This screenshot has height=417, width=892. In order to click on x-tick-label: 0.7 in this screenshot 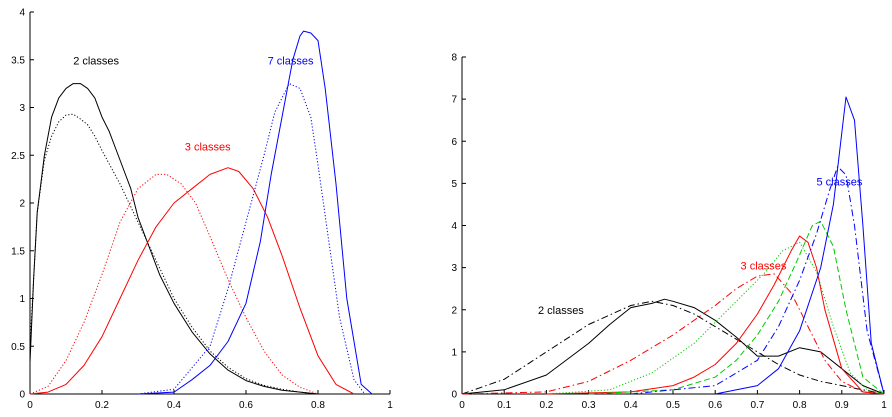, I will do `click(757, 405)`.